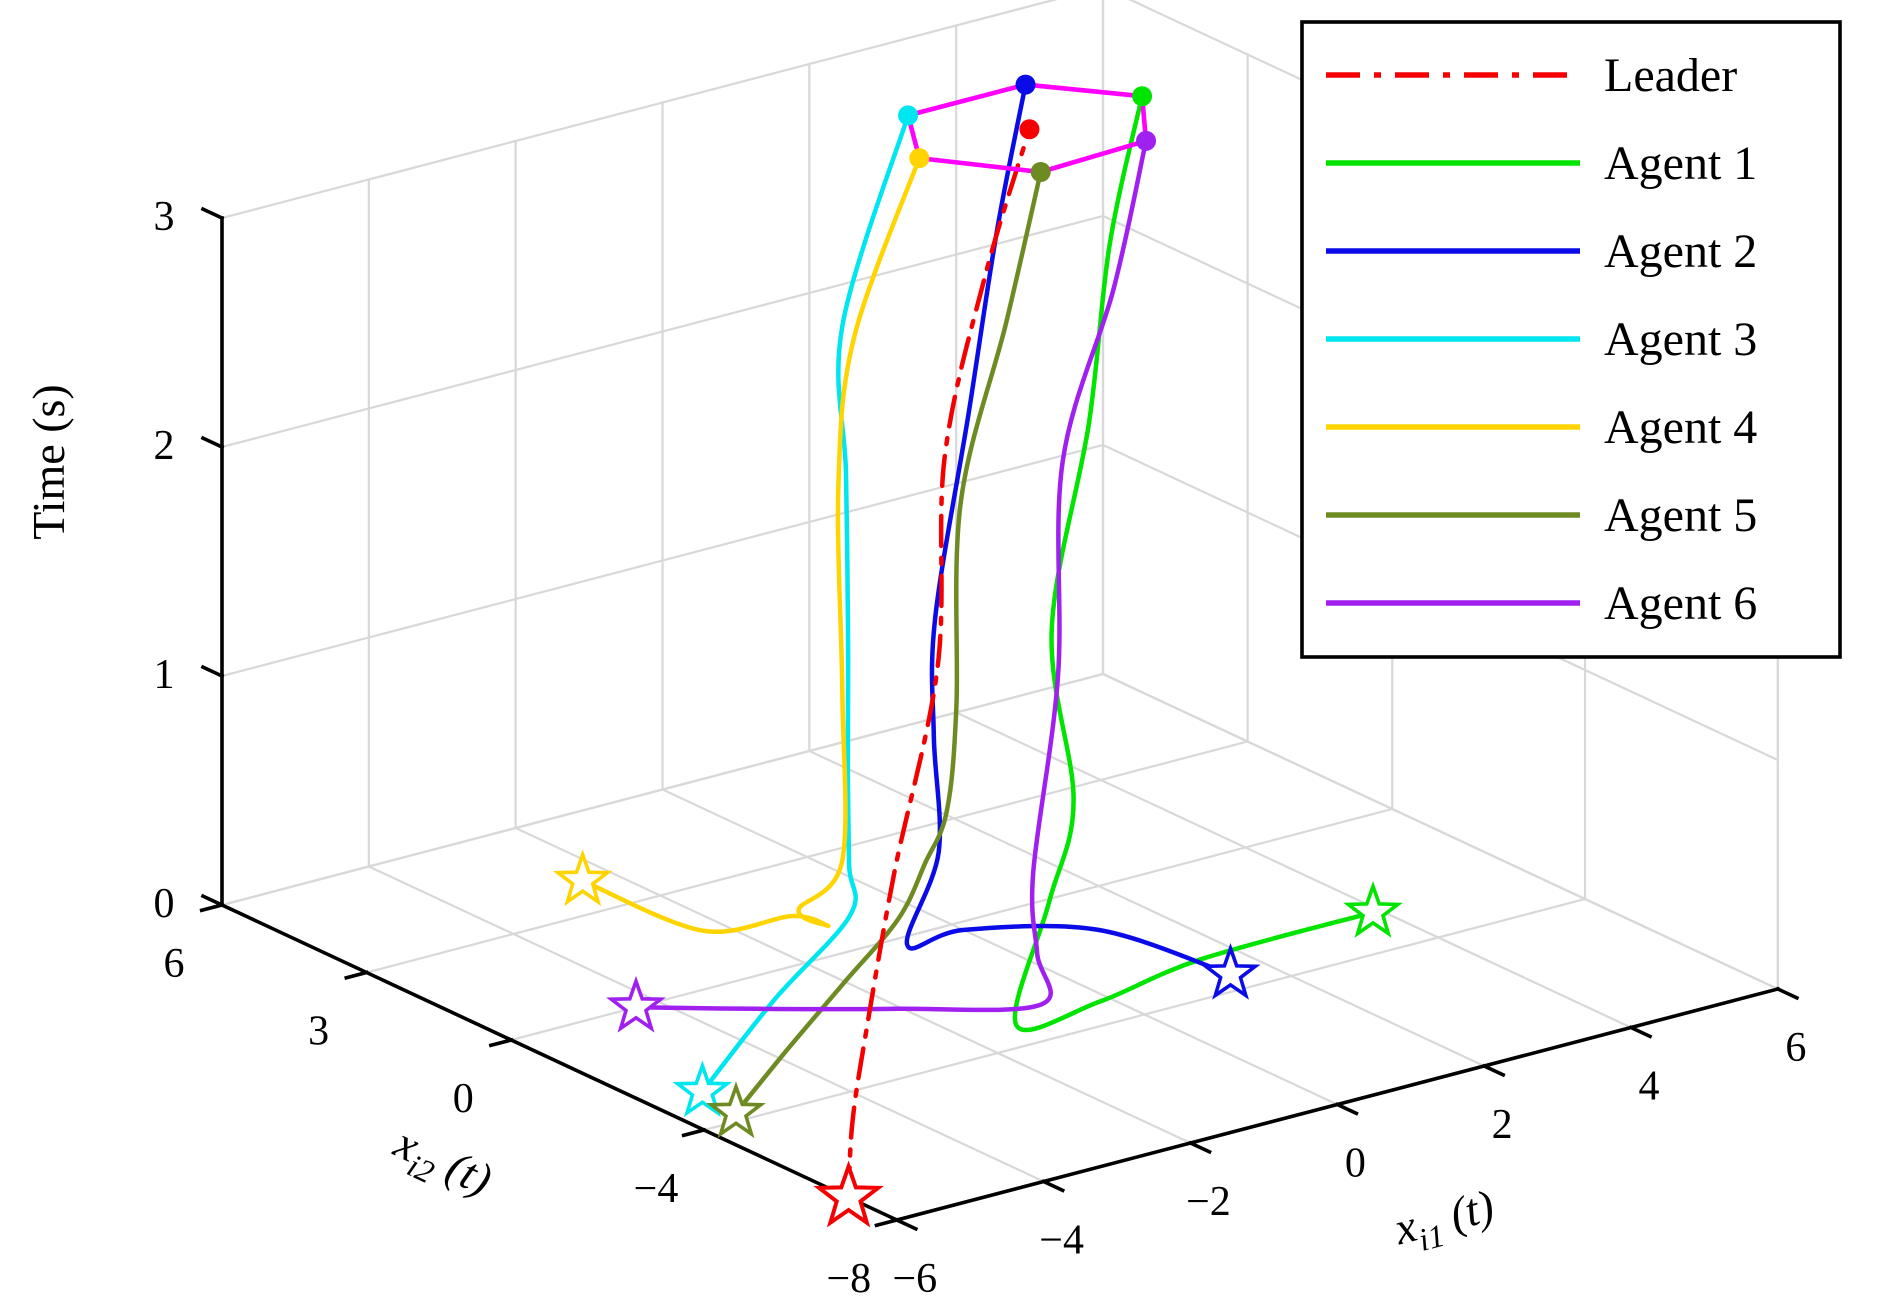  Describe the element at coordinates (48, 462) in the screenshot. I see `time-axis-title: Time (s)` at that location.